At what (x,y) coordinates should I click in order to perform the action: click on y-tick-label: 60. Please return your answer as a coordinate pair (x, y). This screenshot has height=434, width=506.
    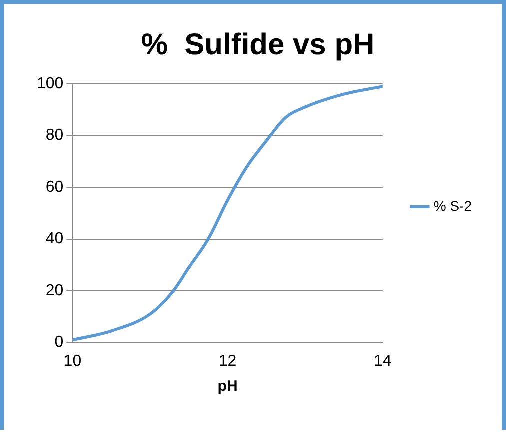
    Looking at the image, I should click on (55, 187).